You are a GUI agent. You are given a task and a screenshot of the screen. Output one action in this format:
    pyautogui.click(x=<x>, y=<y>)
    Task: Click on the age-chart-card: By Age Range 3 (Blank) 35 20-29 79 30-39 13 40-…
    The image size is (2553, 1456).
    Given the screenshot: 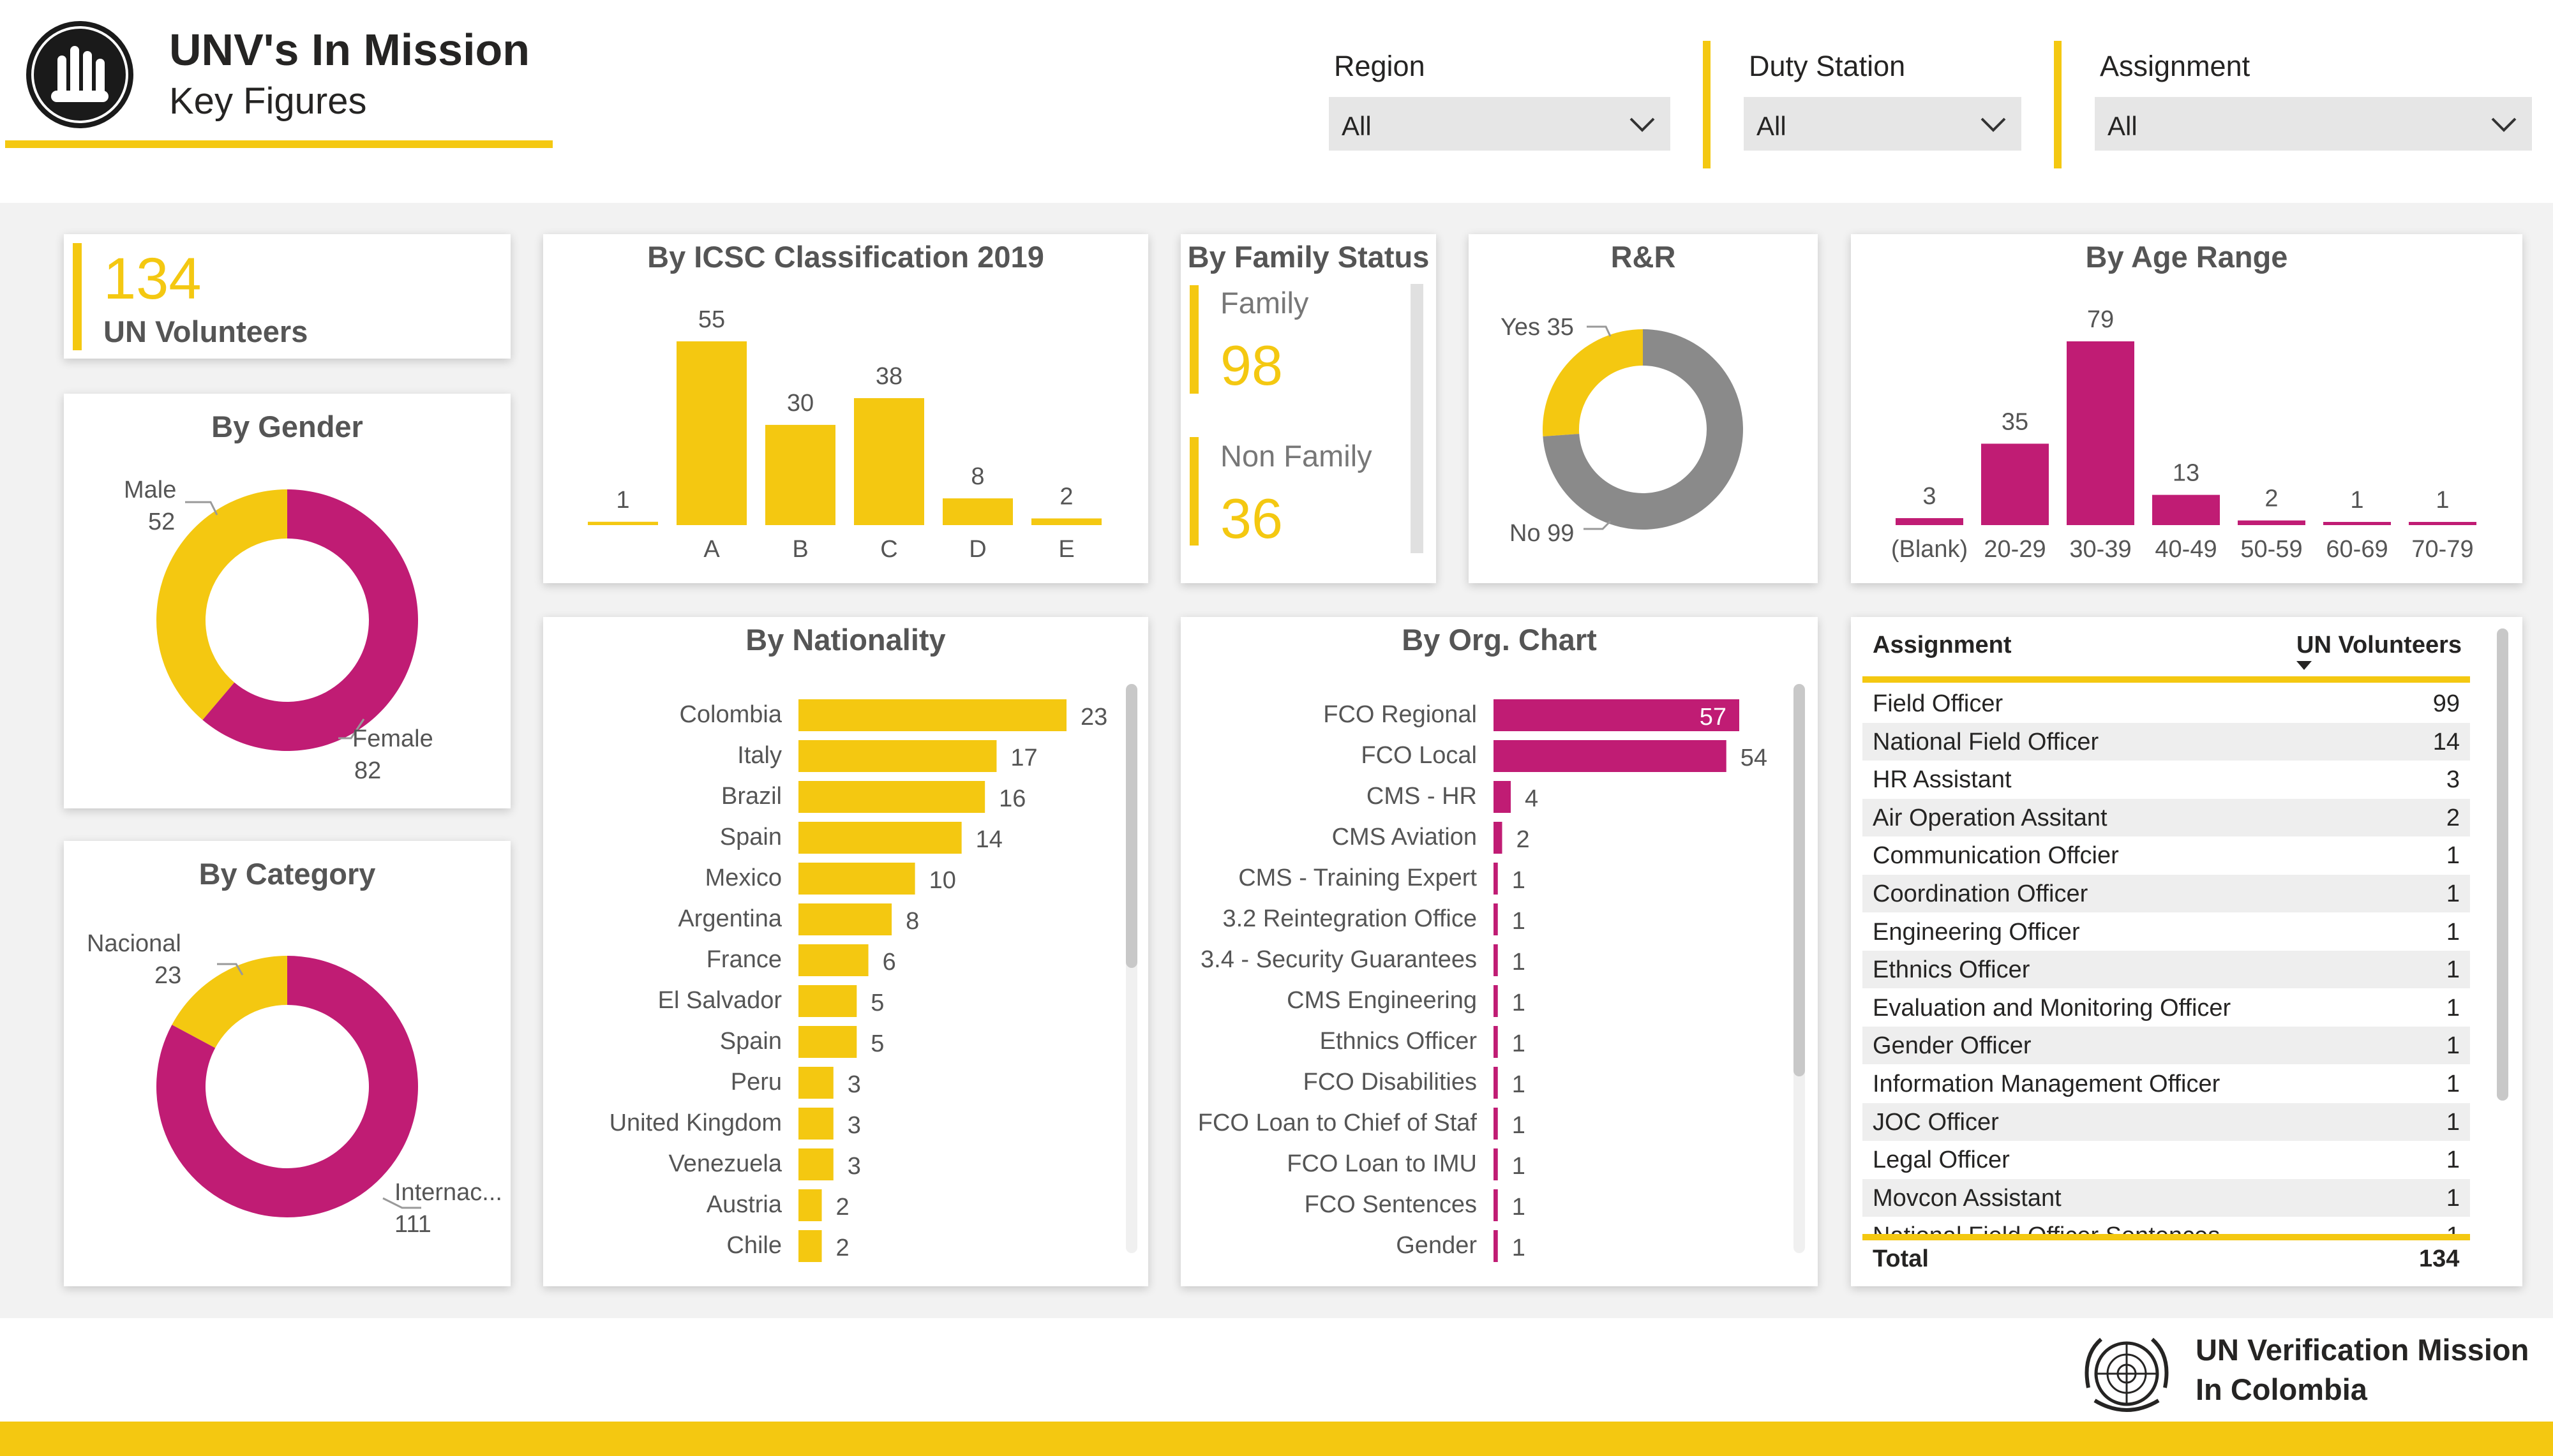 What is the action you would take?
    pyautogui.click(x=2186, y=408)
    